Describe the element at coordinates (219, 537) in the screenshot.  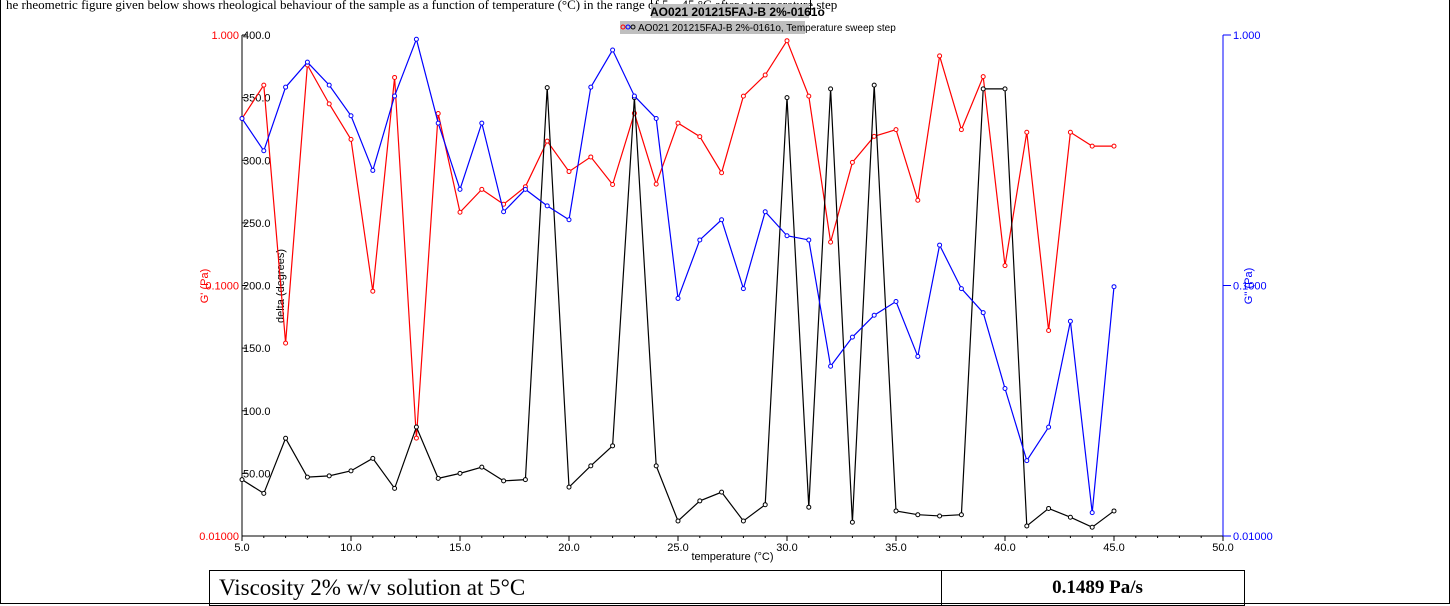
I see `g-prime-tick-label: 0.01000` at that location.